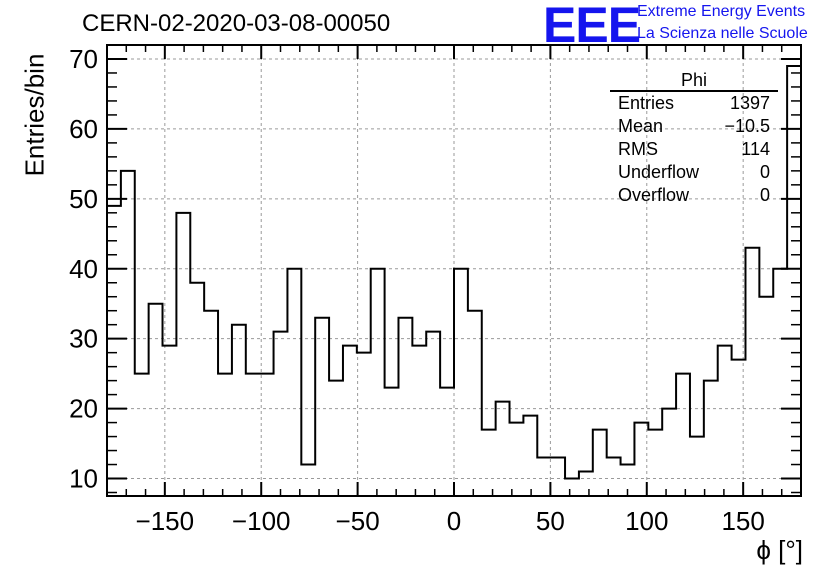 The image size is (836, 572). What do you see at coordinates (694, 103) in the screenshot?
I see `stats-row: Entries 1397` at bounding box center [694, 103].